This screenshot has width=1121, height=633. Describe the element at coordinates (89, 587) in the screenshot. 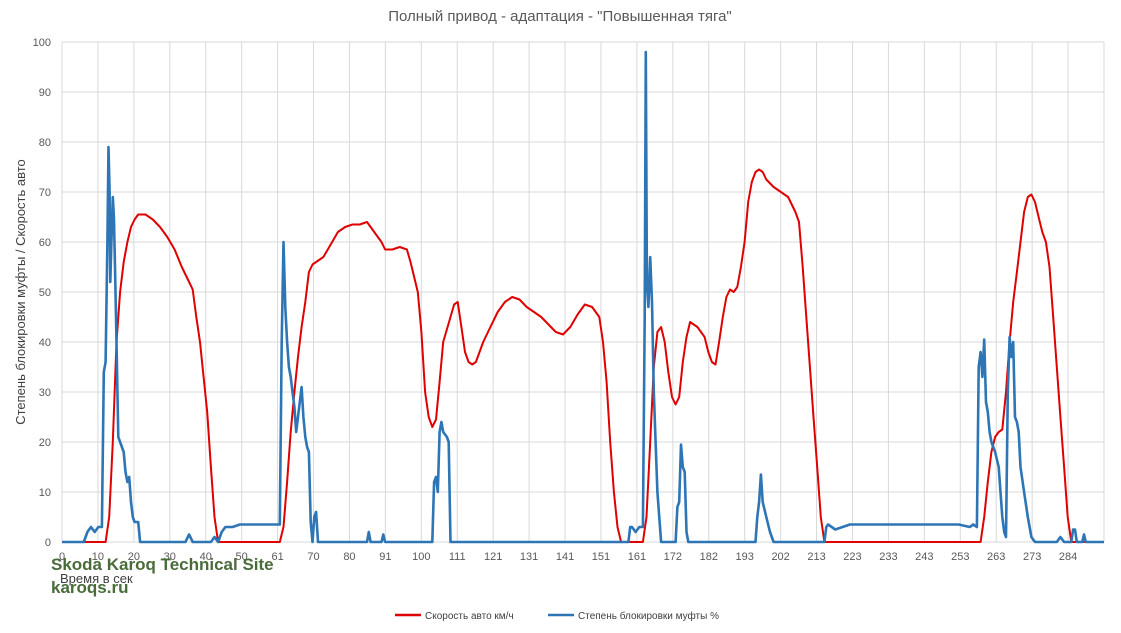

I see `watermark-site-url: karoqs.ru` at that location.